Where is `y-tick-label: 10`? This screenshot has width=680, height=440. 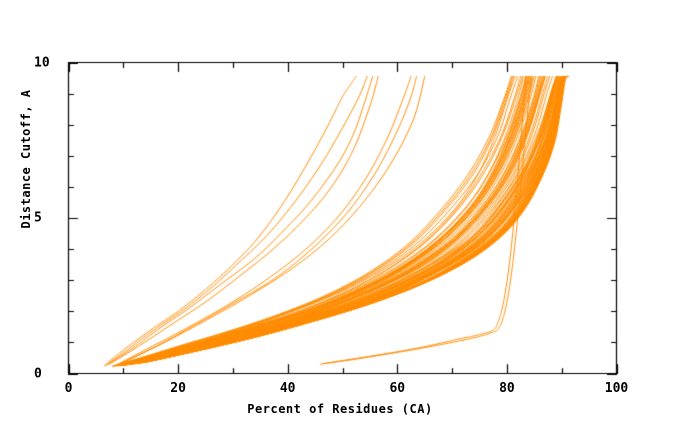
y-tick-label: 10 is located at coordinates (42, 62).